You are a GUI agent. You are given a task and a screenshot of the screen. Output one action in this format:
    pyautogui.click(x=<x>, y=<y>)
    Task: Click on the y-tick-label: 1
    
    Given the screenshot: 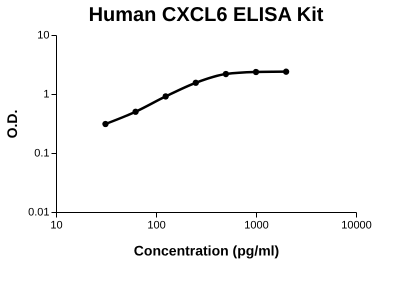 What is the action you would take?
    pyautogui.click(x=46, y=94)
    